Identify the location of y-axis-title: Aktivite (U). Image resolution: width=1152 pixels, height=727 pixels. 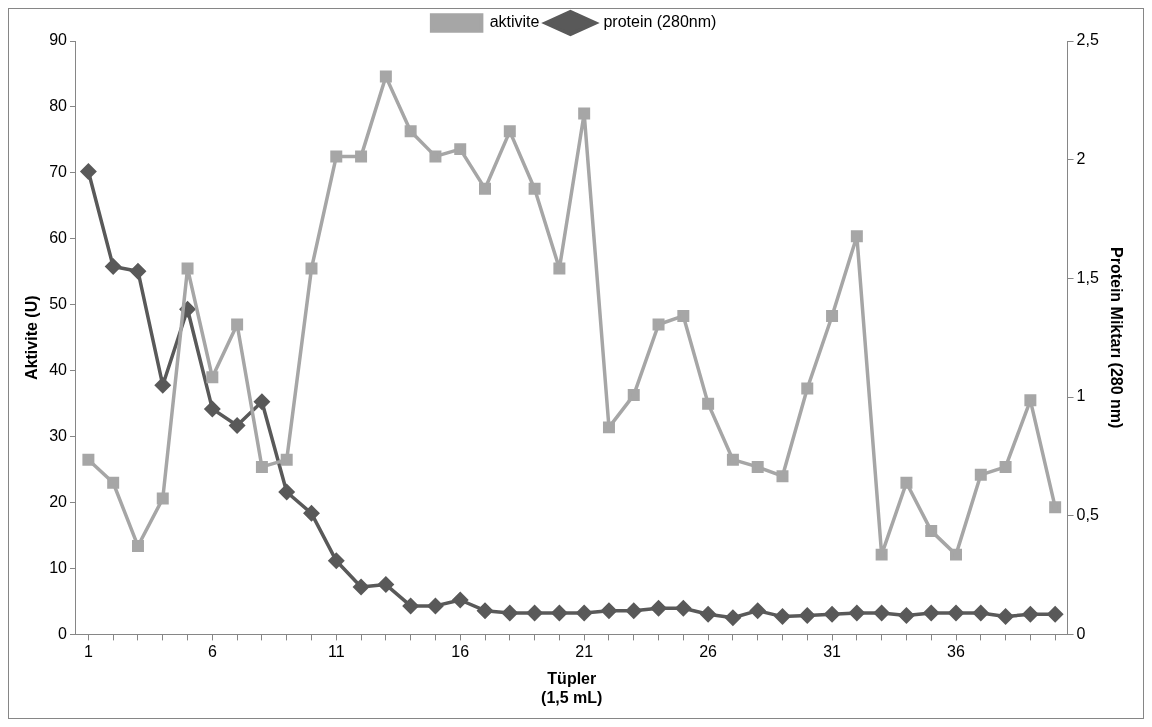
(32, 337).